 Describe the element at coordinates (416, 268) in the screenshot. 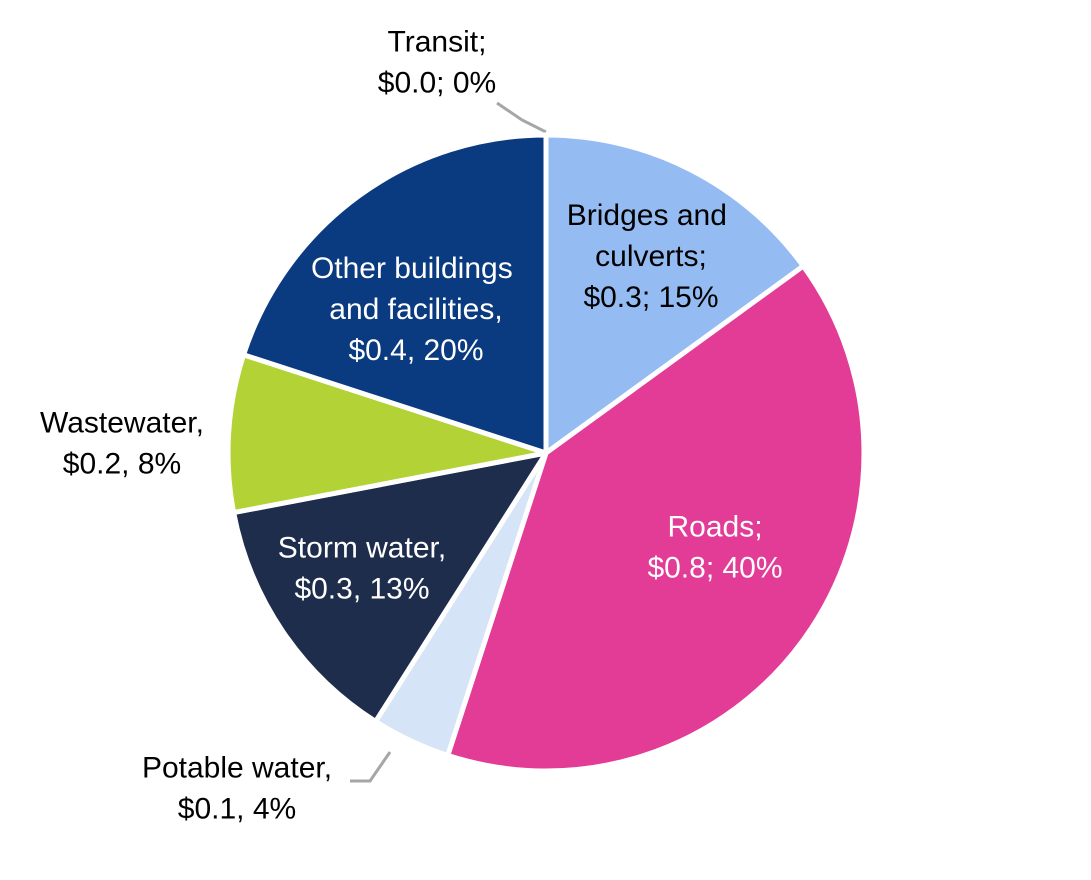

I see `label-line: Other buildings` at that location.